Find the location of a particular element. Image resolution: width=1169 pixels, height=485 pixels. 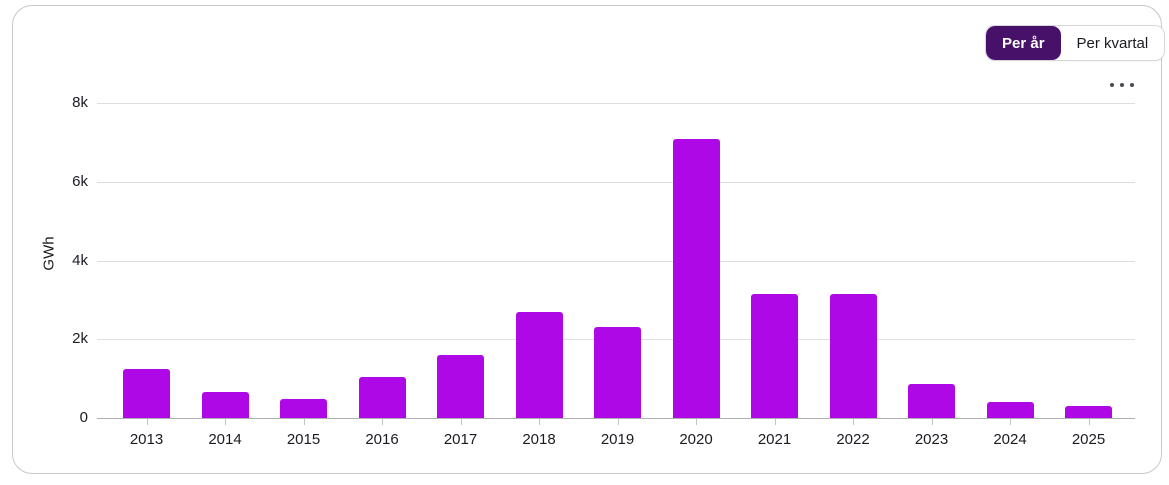

x-tick-label: 2022 is located at coordinates (853, 439).